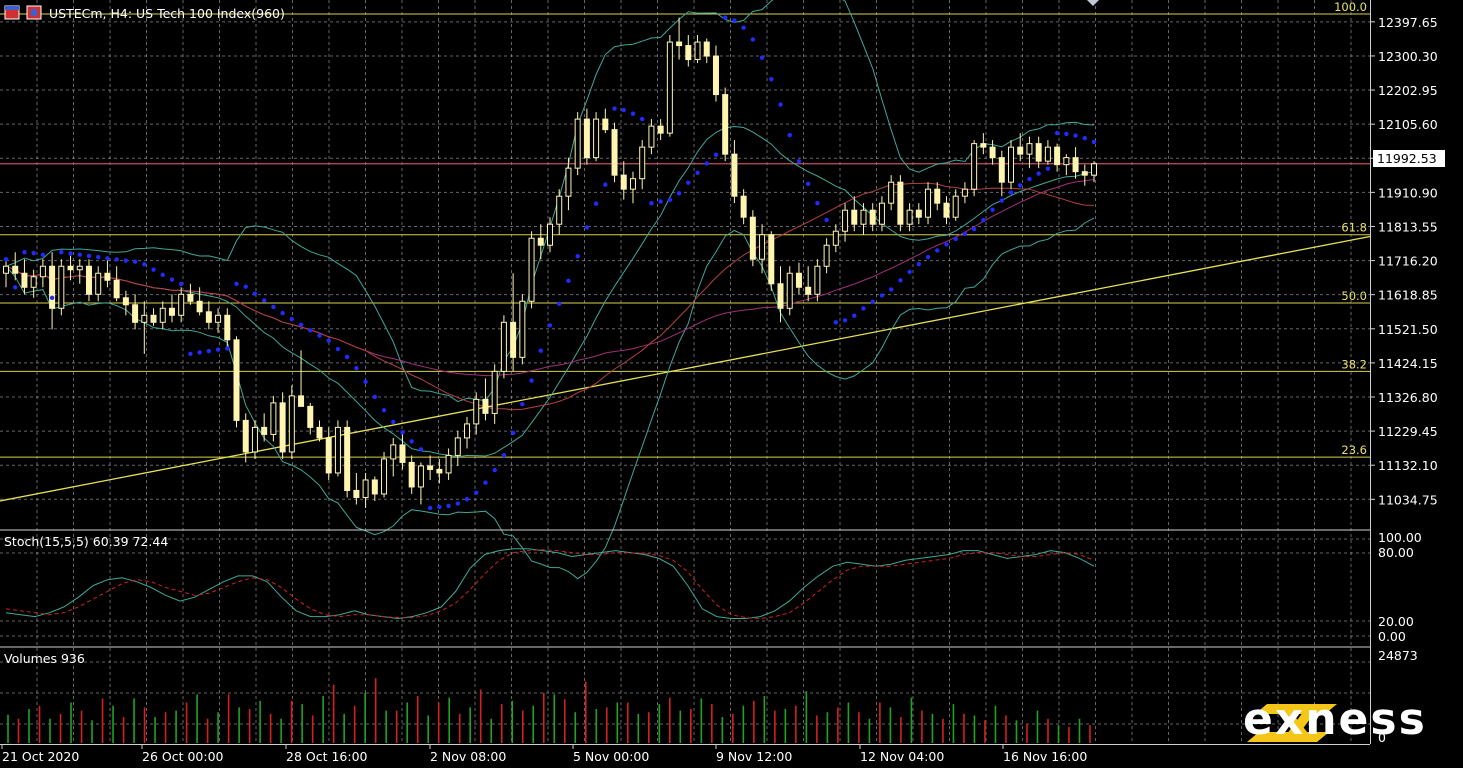  I want to click on time-label: 9 Nov 12:00, so click(754, 756).